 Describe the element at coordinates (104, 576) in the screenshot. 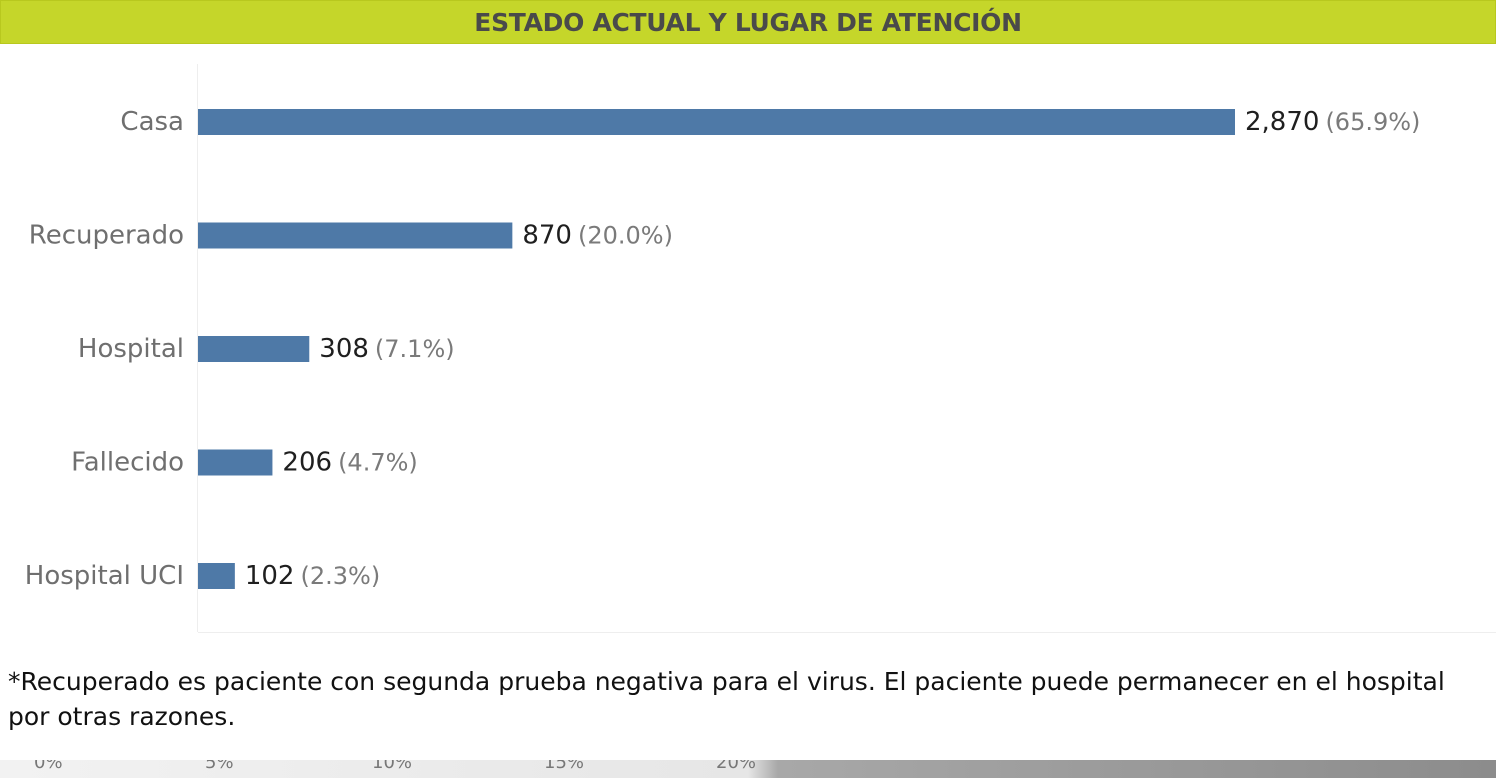

I see `category-label: Hospital UCI` at that location.